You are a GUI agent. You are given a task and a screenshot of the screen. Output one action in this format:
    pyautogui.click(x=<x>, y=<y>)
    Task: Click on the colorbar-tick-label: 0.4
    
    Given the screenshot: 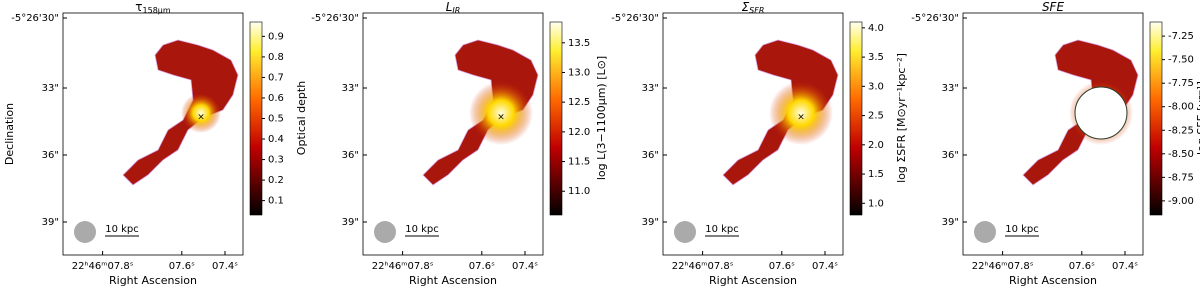 What is the action you would take?
    pyautogui.click(x=276, y=139)
    